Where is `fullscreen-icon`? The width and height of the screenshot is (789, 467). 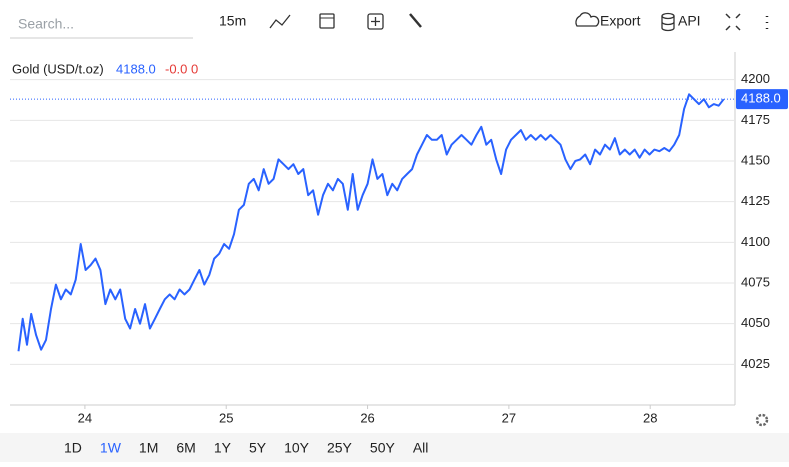 fullscreen-icon is located at coordinates (733, 22).